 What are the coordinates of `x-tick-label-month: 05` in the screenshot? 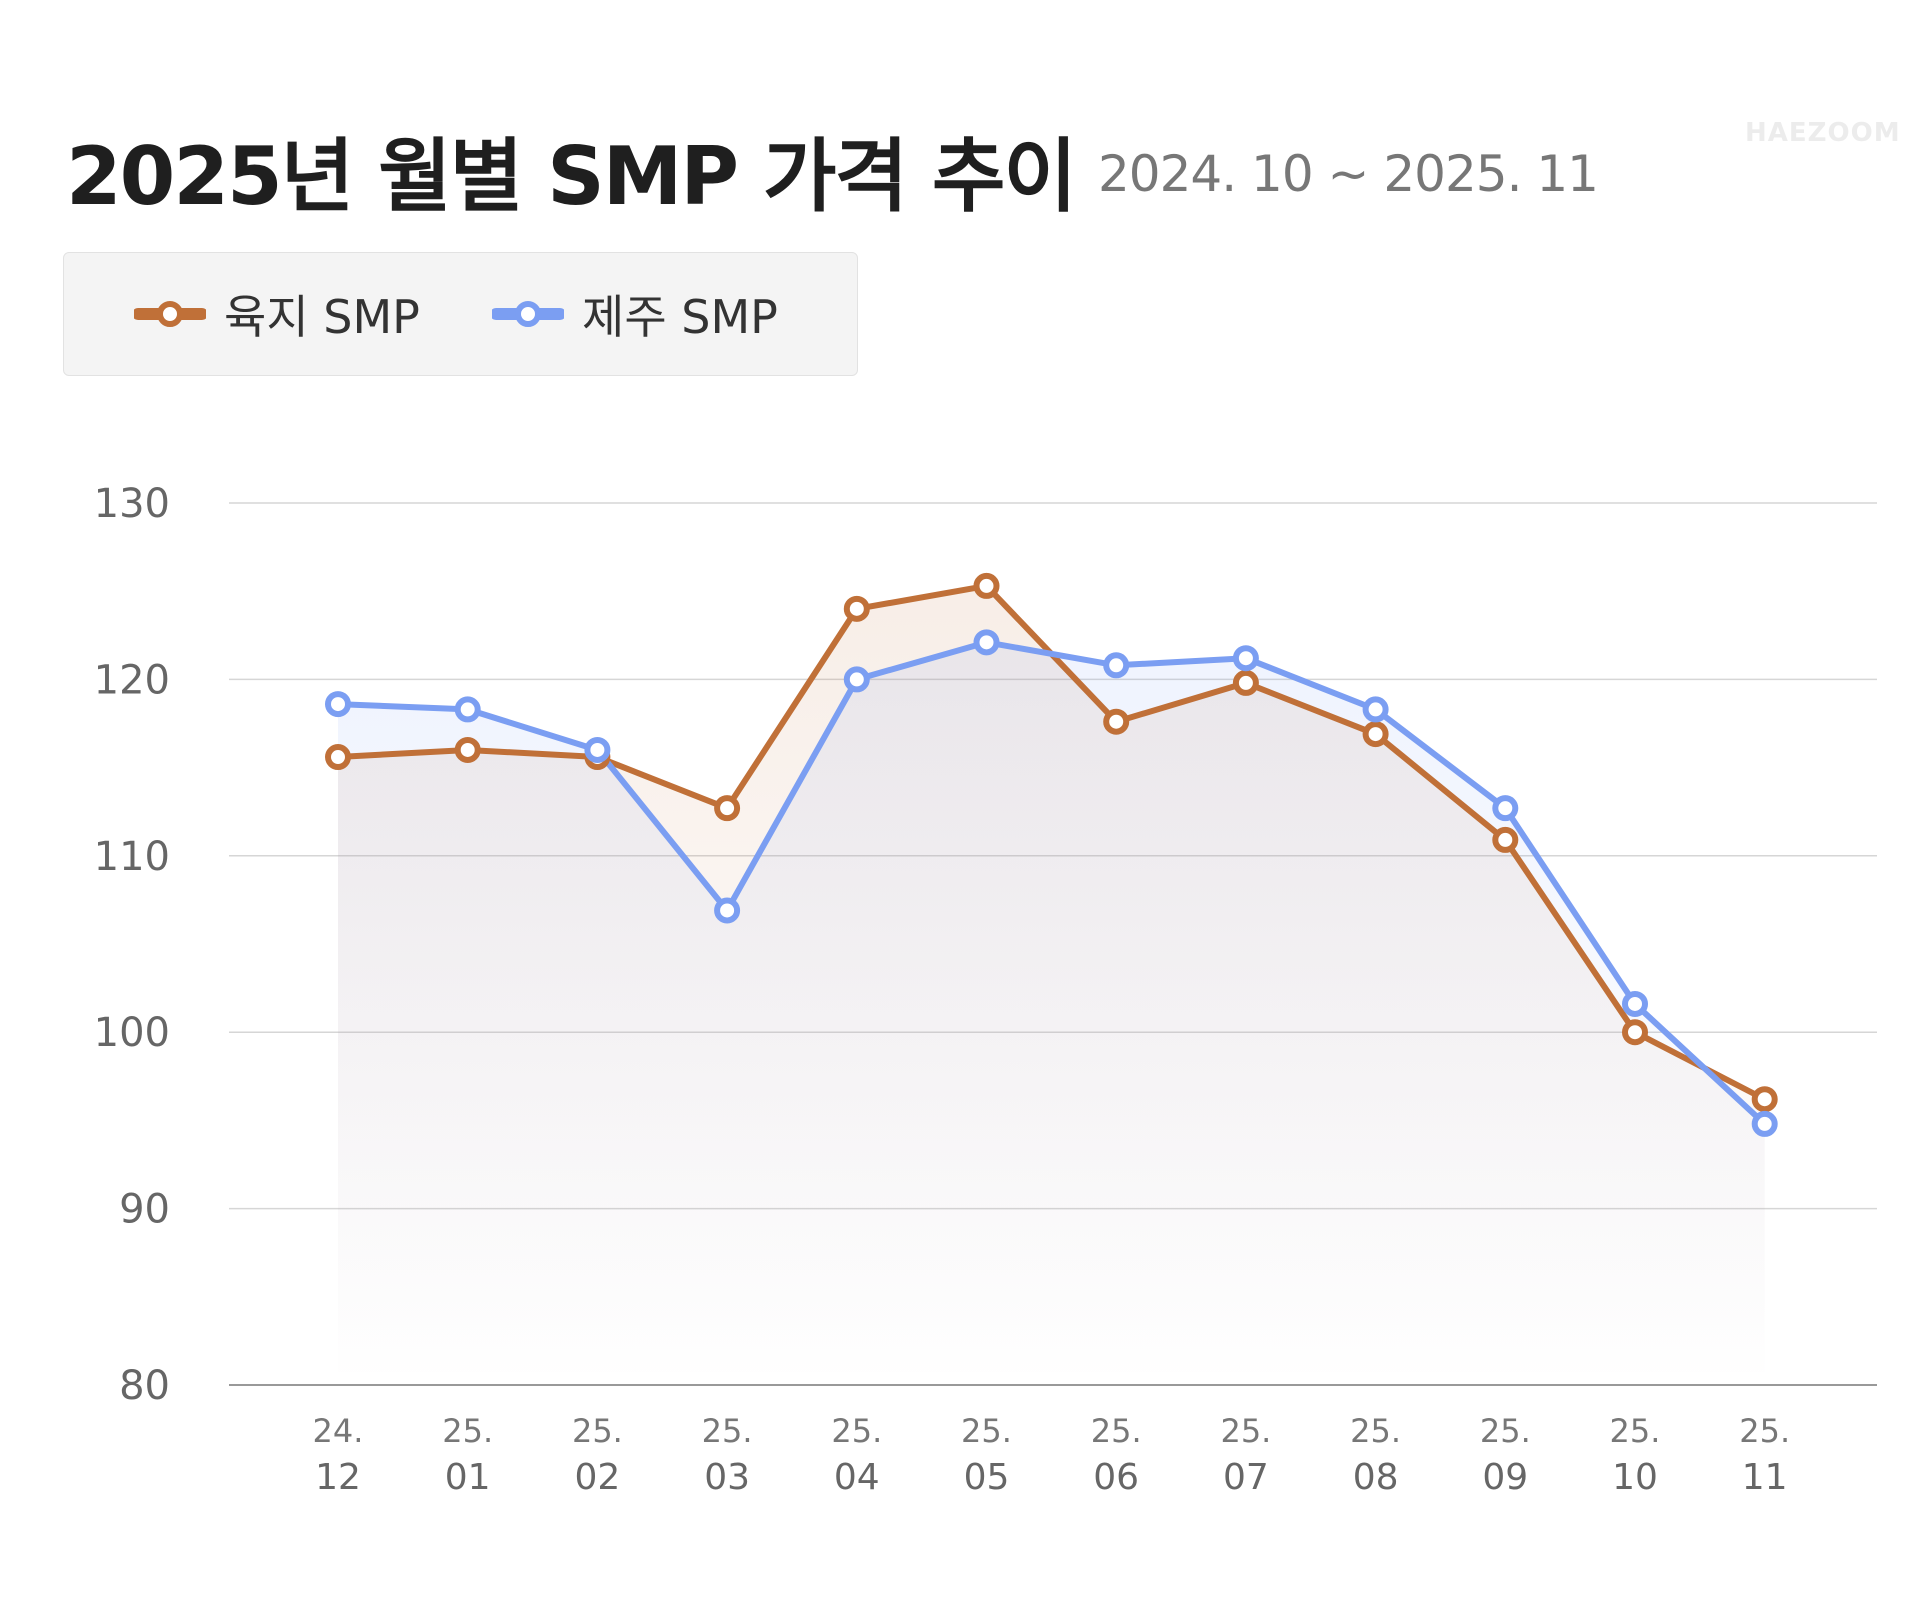 It's located at (987, 1477).